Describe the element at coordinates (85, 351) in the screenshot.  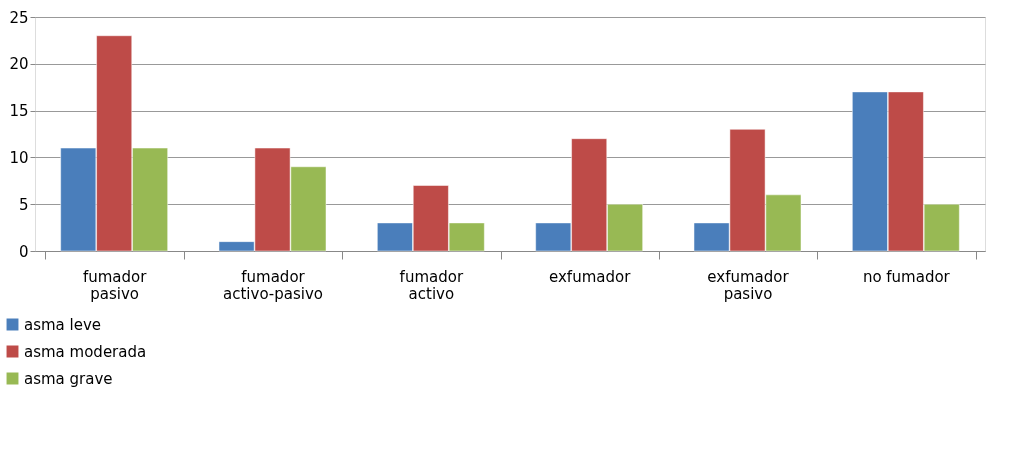
I see `legend-label: asma moderada` at that location.